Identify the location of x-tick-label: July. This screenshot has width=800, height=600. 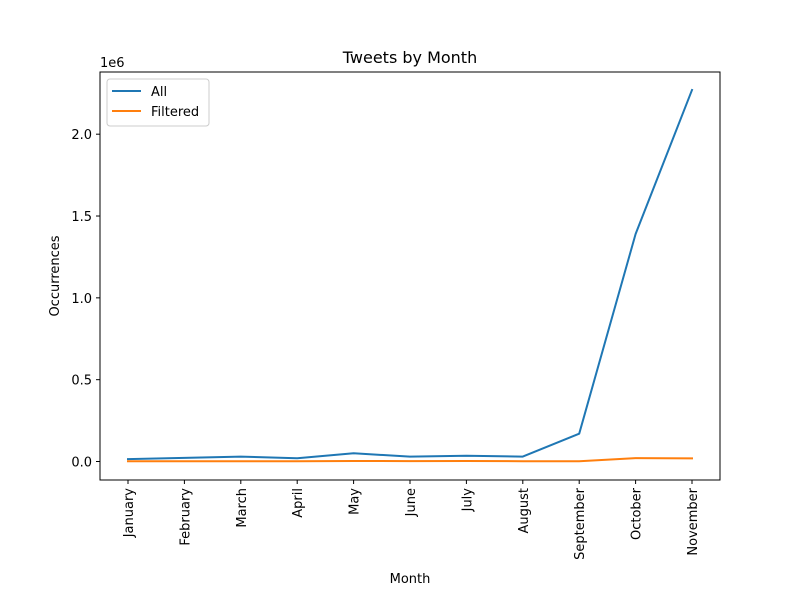
(467, 500).